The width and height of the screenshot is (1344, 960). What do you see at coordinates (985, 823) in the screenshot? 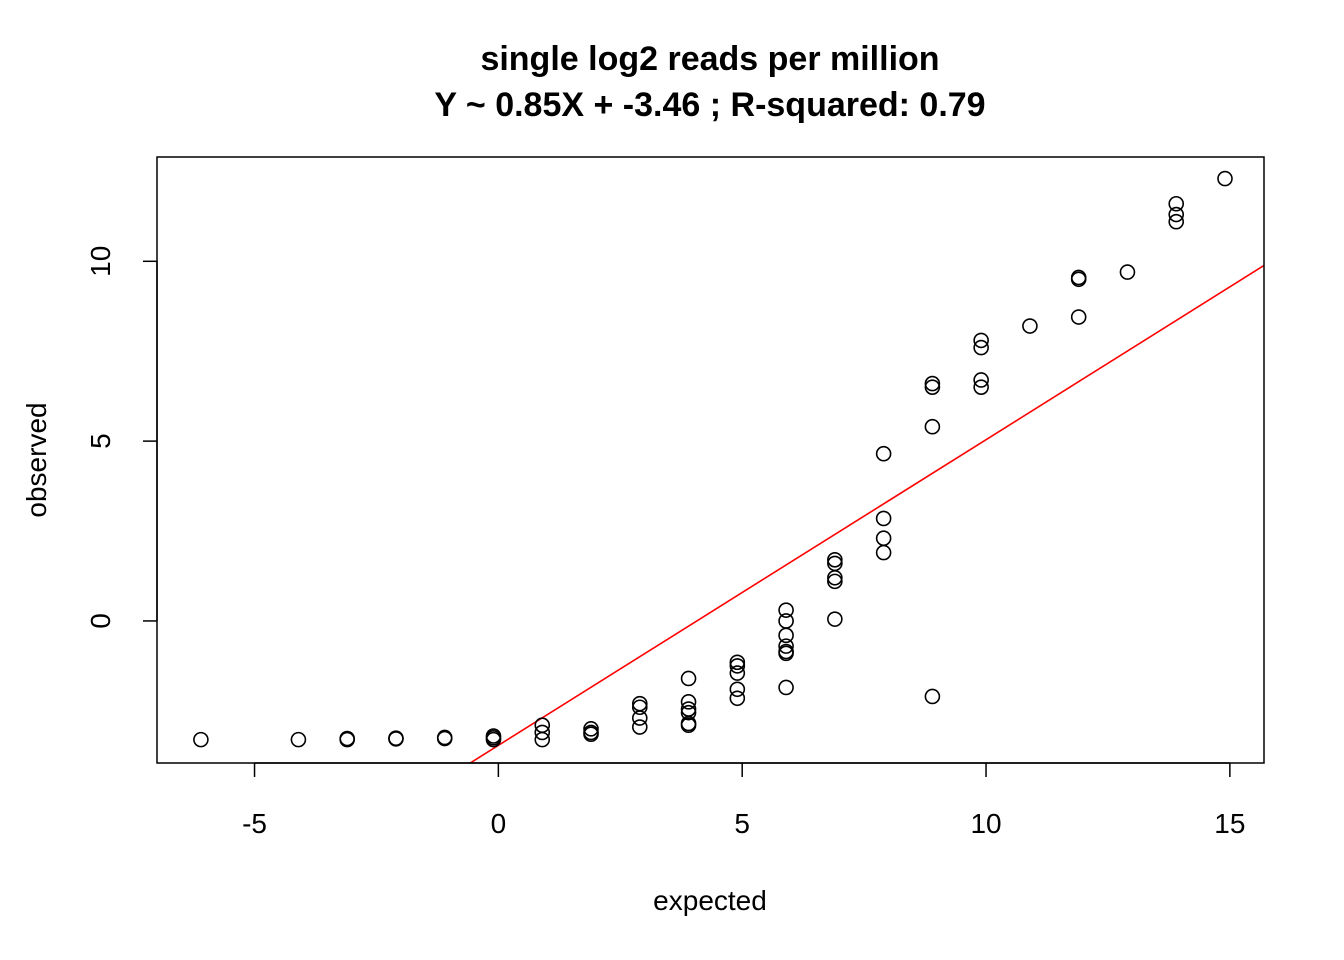
I see `x-tick-label: 10` at bounding box center [985, 823].